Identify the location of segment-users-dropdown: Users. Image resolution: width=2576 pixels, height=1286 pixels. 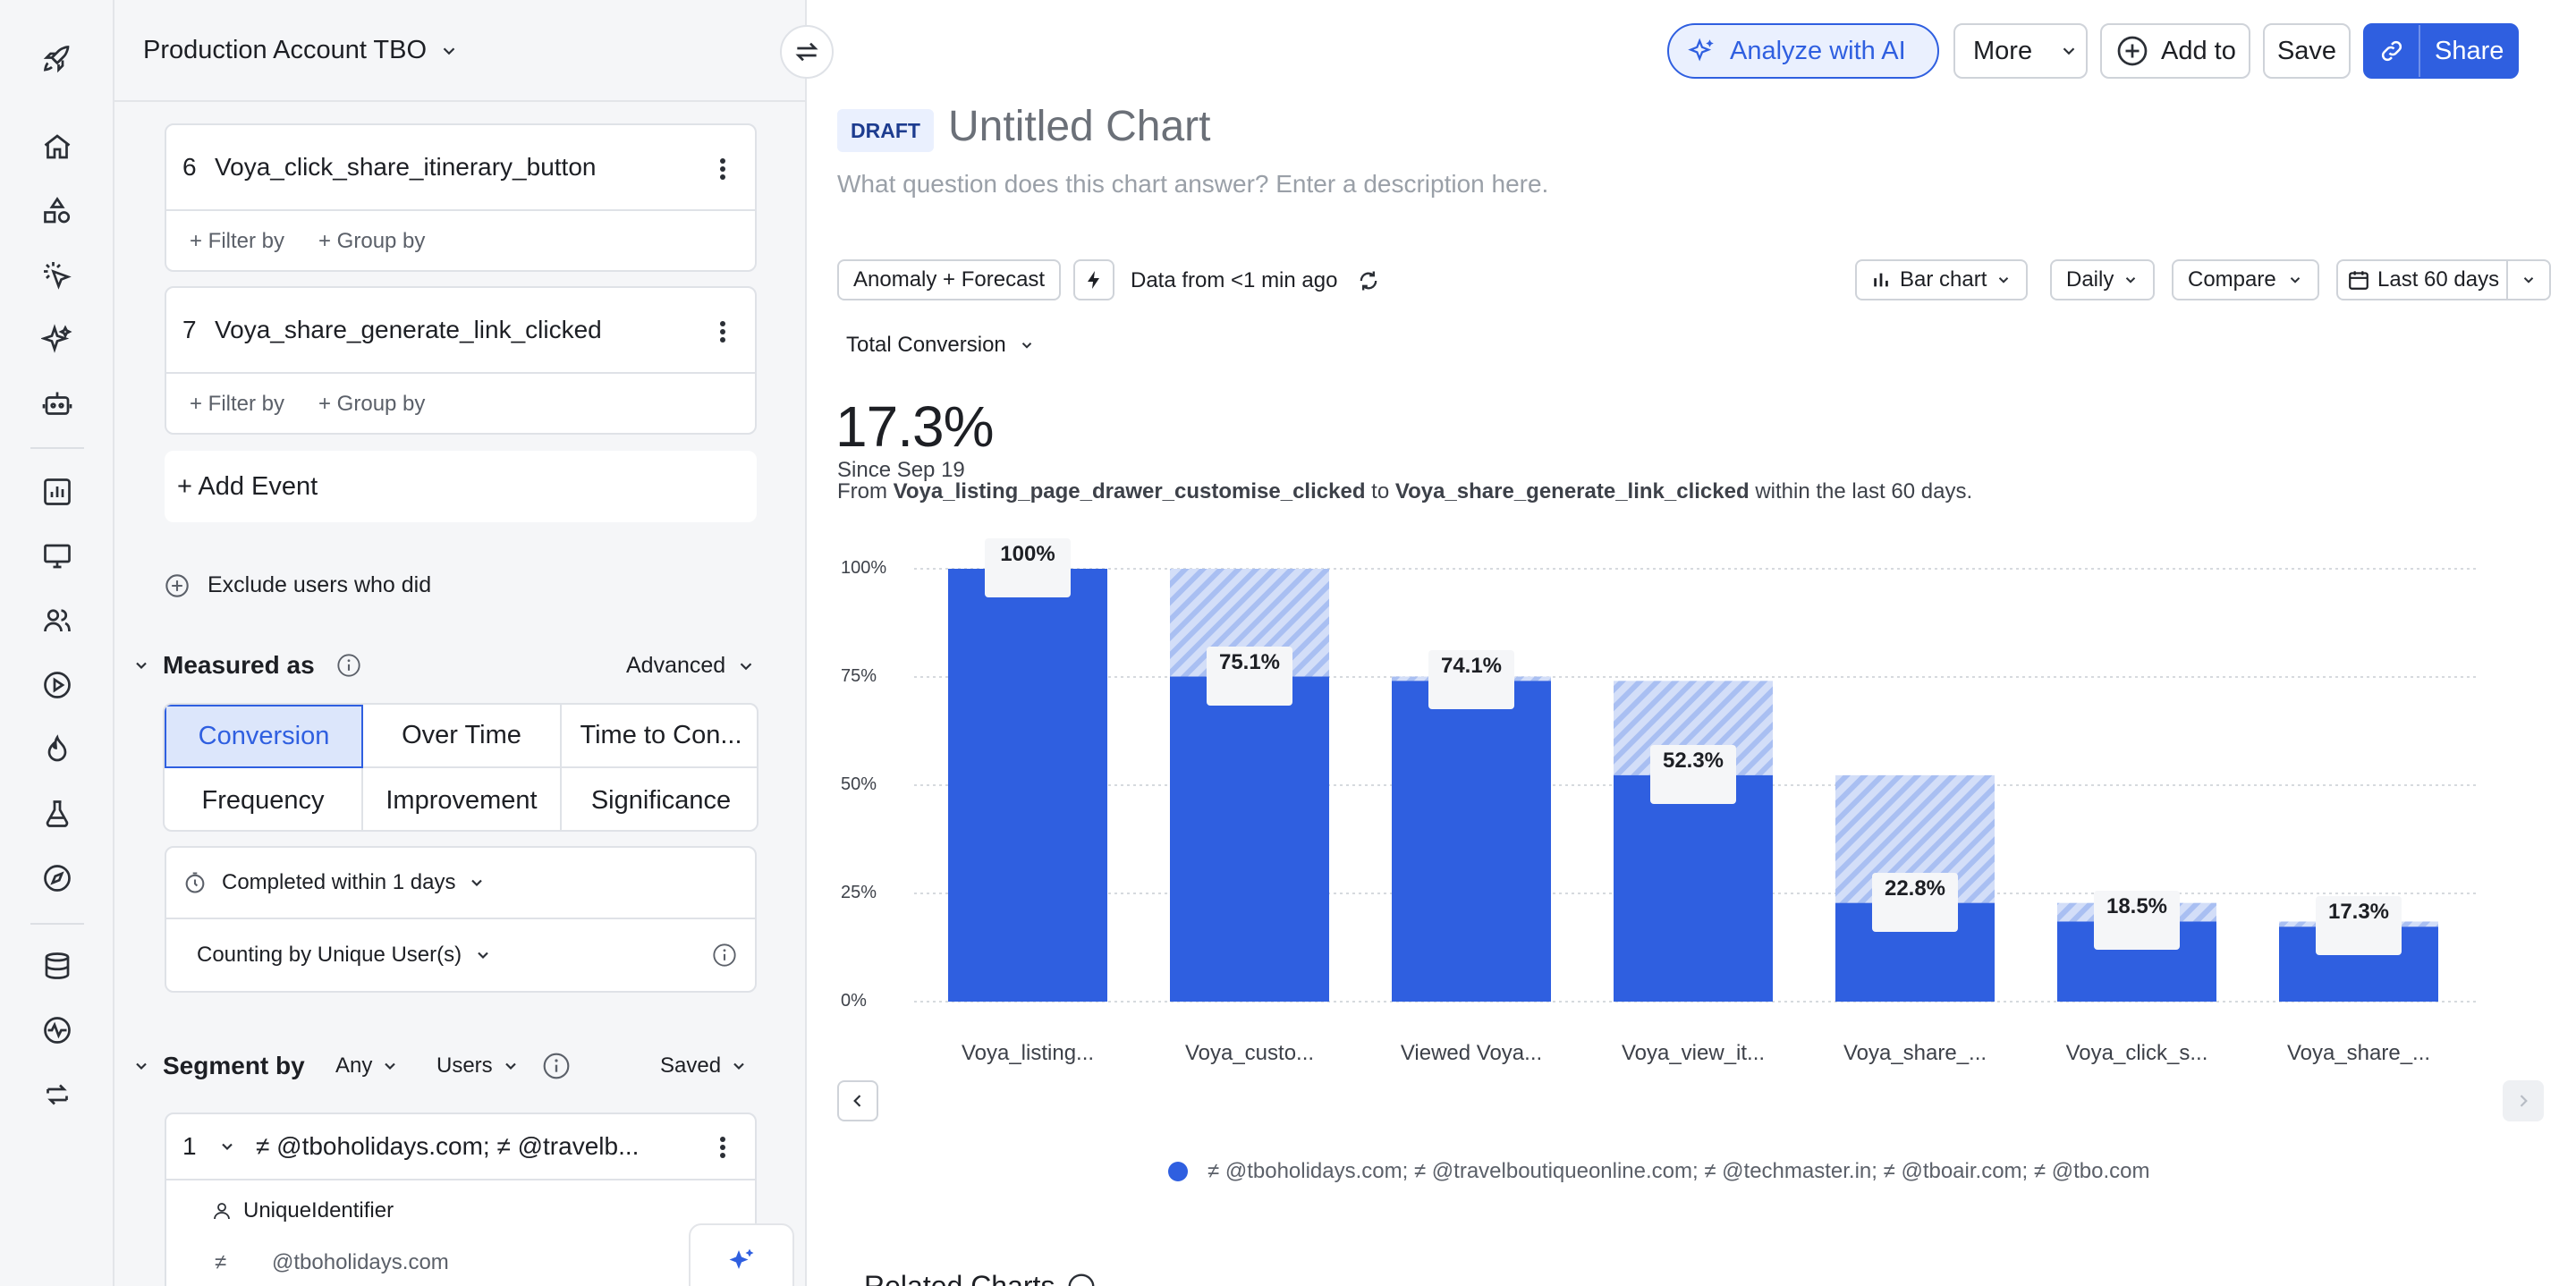
(478, 1066).